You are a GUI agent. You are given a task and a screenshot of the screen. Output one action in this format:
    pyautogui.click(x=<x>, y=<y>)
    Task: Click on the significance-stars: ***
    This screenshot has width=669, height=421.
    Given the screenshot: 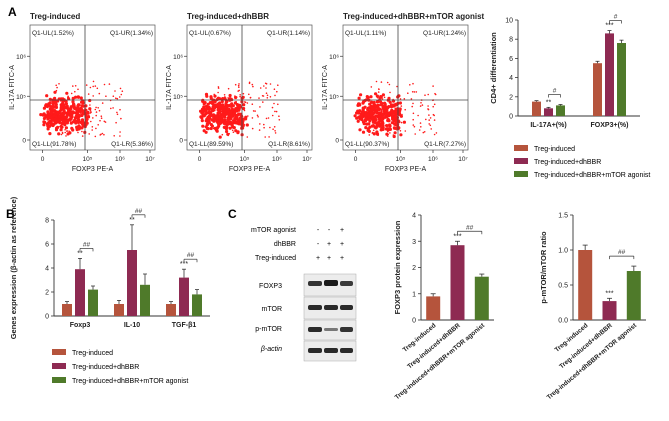 What is the action you would take?
    pyautogui.click(x=184, y=264)
    